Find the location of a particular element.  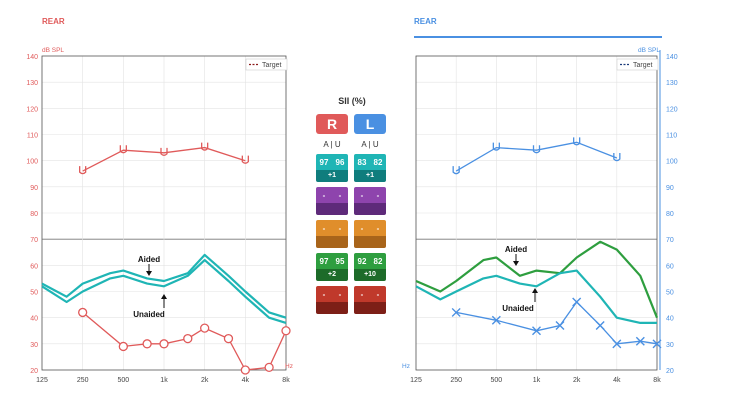

unaided-arrowhead is located at coordinates (535, 290).